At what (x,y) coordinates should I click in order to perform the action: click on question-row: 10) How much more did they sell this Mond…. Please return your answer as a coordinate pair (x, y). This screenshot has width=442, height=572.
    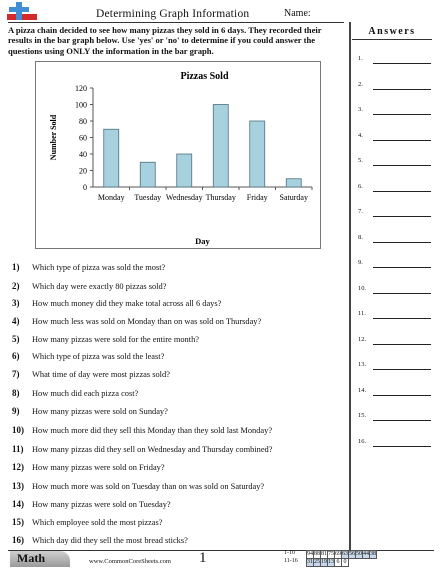
    Looking at the image, I should click on (176, 432).